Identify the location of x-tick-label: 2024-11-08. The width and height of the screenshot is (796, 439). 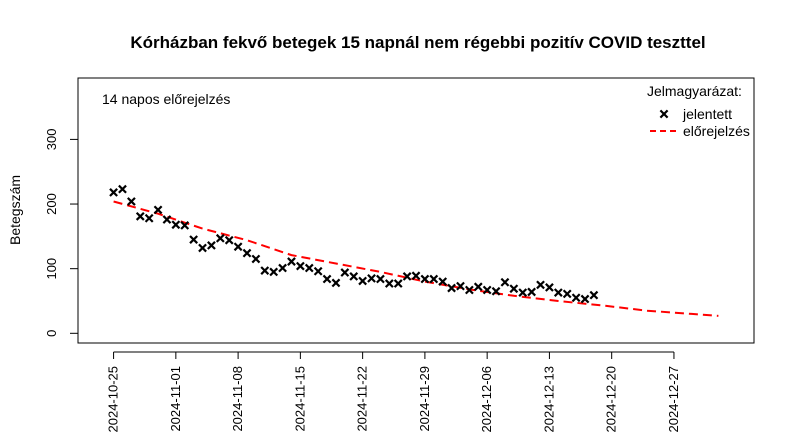
(237, 399).